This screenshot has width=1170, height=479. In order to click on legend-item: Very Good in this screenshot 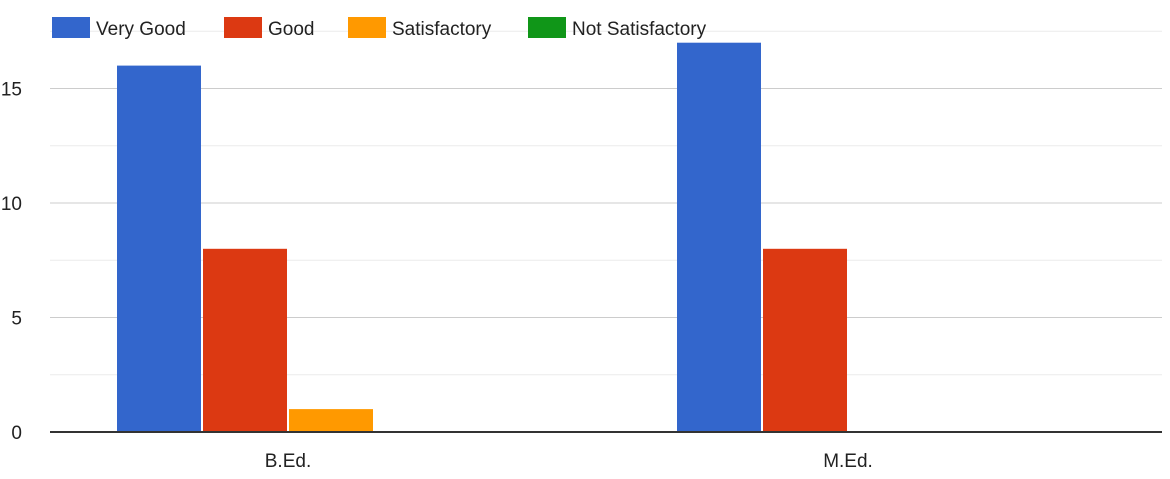, I will do `click(119, 28)`.